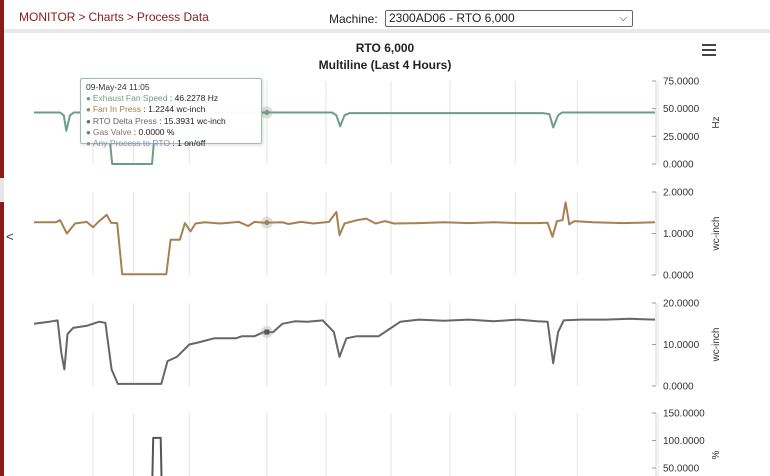 The width and height of the screenshot is (770, 476). Describe the element at coordinates (196, 98) in the screenshot. I see `tooltip-series-value: 46.2278 Hz` at that location.